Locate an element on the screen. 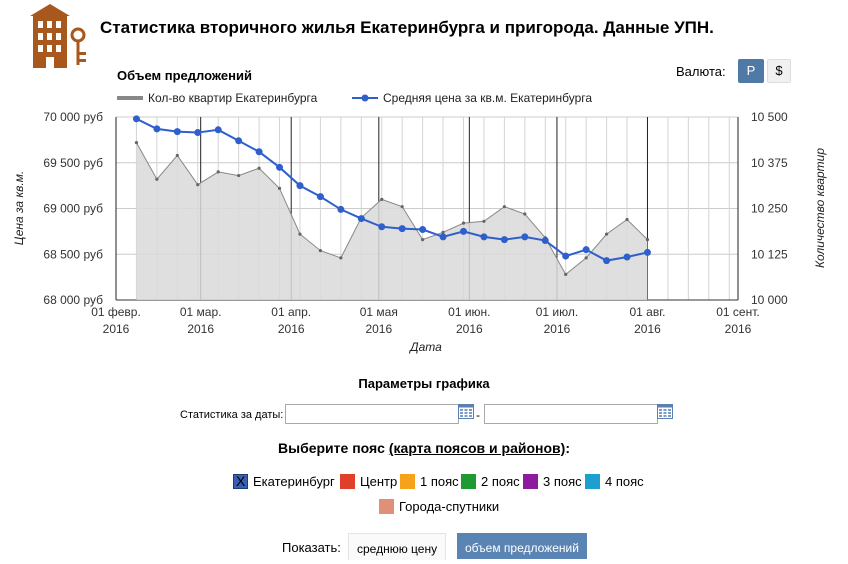 The image size is (848, 564). legend-item-price: Средняя цена за кв.м. Екатеринбурга is located at coordinates (472, 98).